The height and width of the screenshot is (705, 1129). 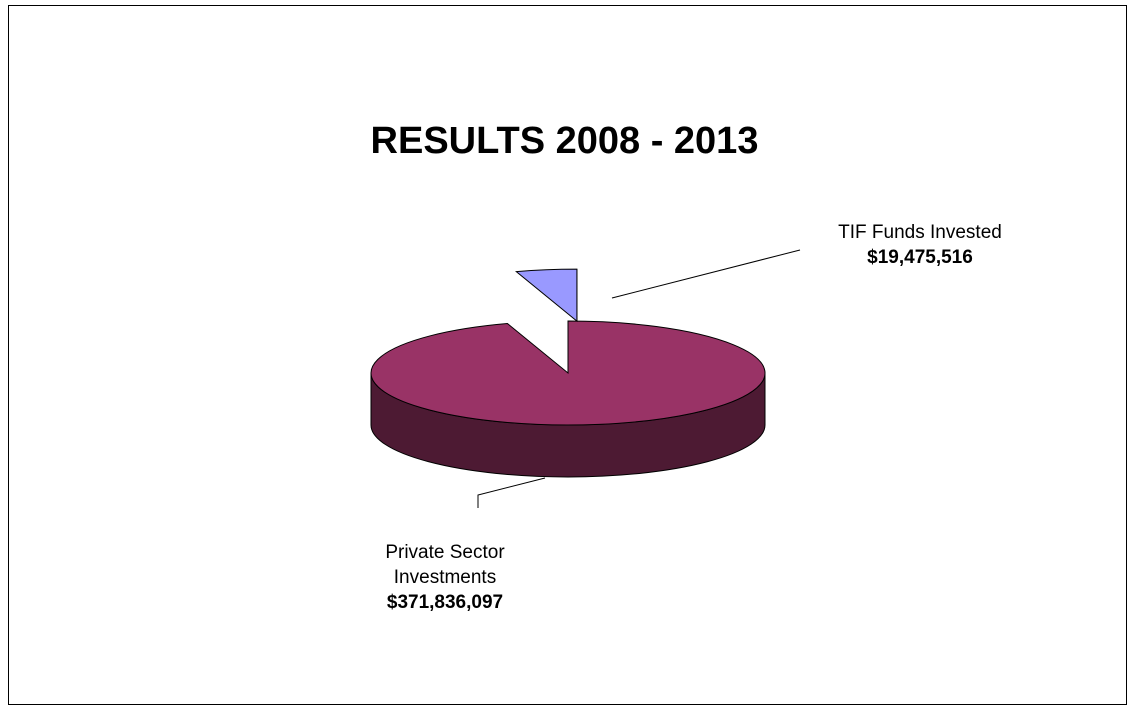 What do you see at coordinates (511, 492) in the screenshot?
I see `private-leader-line` at bounding box center [511, 492].